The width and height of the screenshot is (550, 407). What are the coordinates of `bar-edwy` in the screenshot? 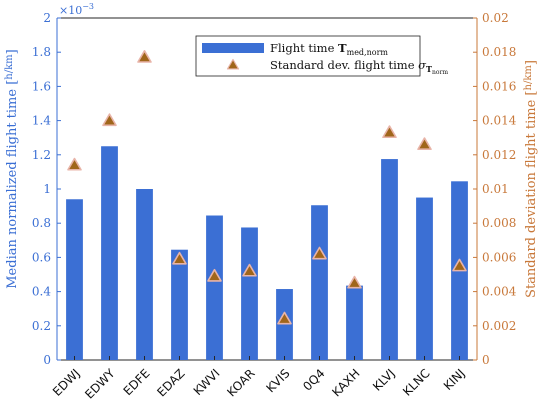 It's located at (109, 253).